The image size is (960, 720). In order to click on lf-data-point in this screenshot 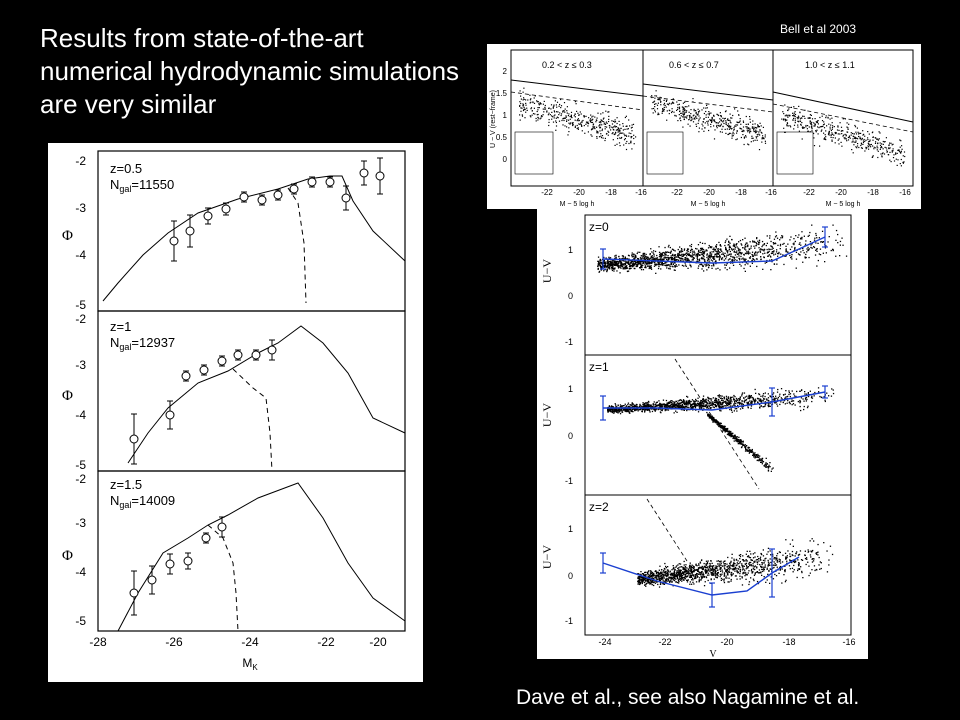, I will do `click(262, 200)`.